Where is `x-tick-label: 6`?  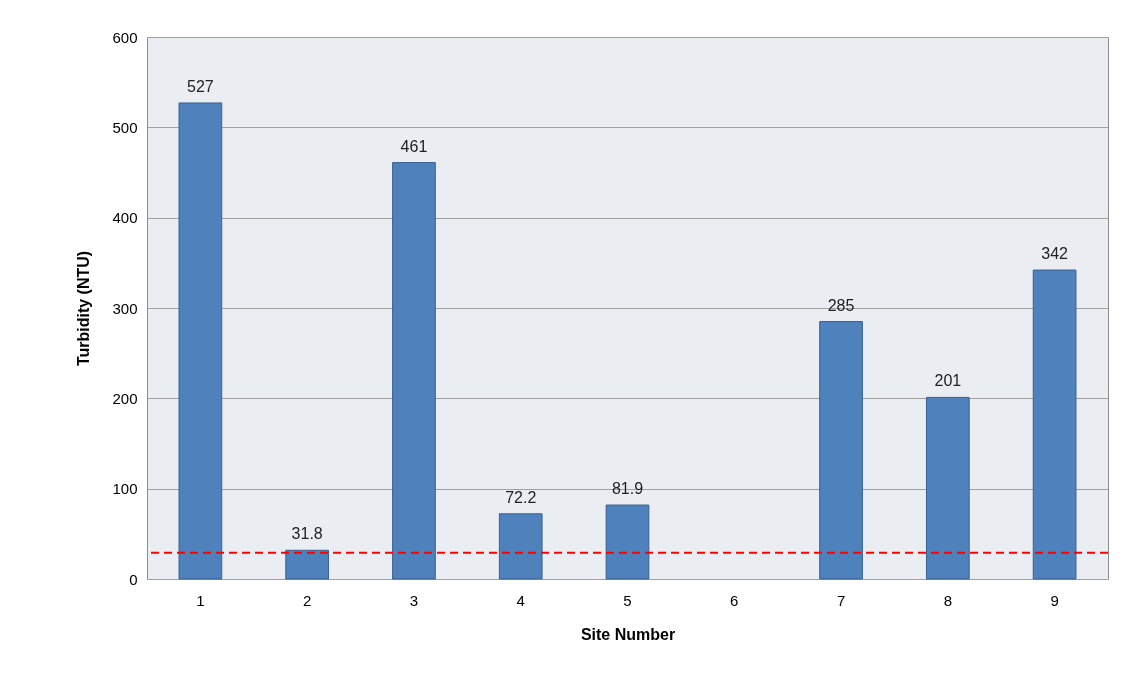
x-tick-label: 6 is located at coordinates (734, 600).